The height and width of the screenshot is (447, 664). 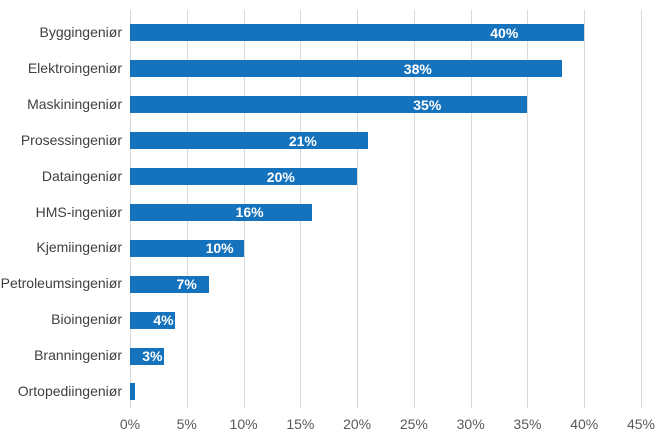 What do you see at coordinates (163, 320) in the screenshot?
I see `bar-value-label: 4%` at bounding box center [163, 320].